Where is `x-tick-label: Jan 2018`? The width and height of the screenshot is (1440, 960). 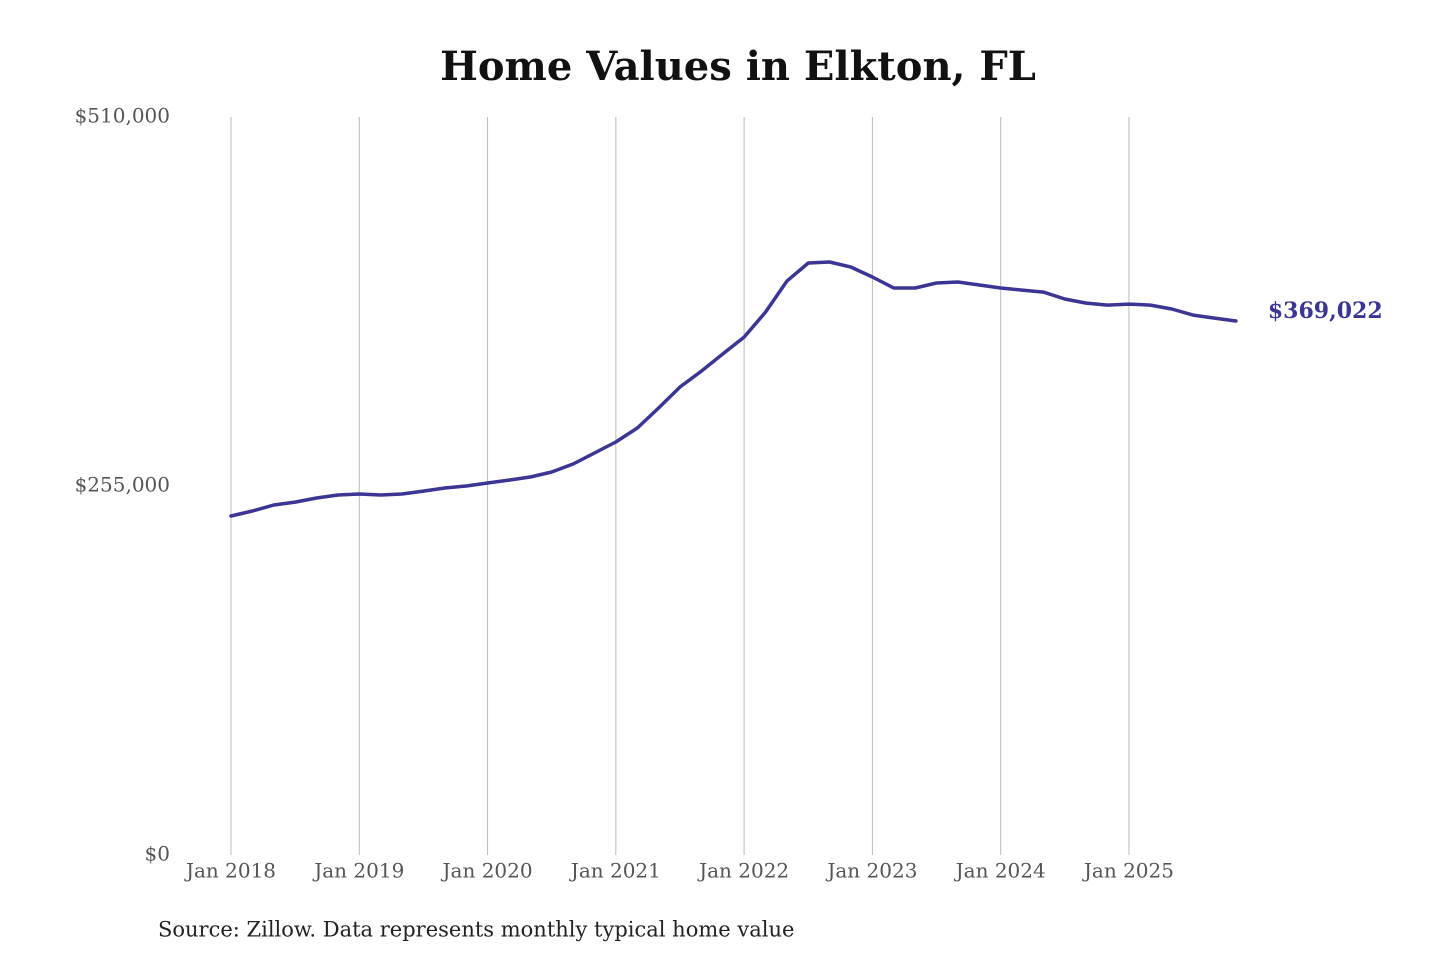 x-tick-label: Jan 2018 is located at coordinates (230, 871).